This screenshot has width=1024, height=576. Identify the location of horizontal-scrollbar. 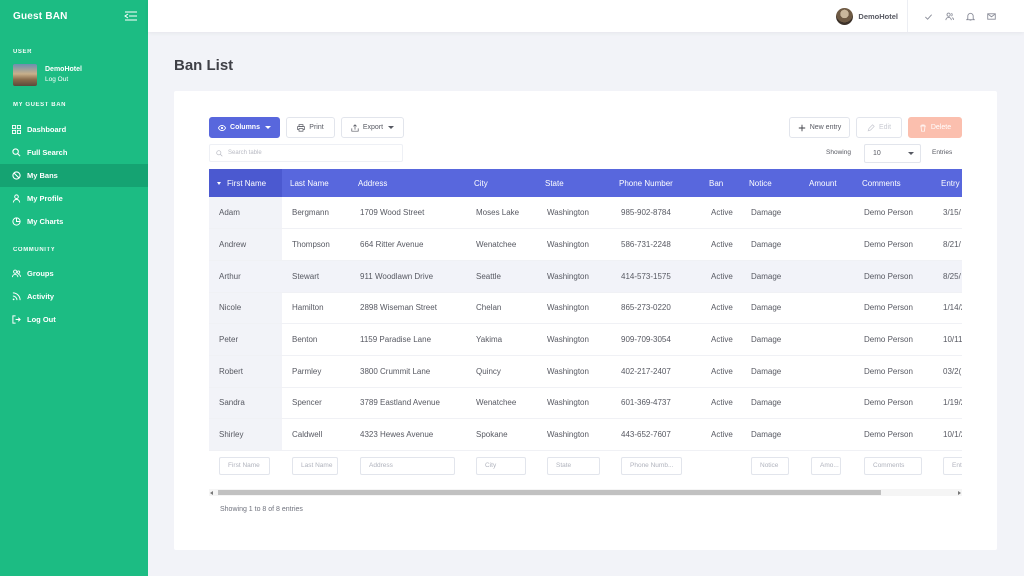
(585, 492).